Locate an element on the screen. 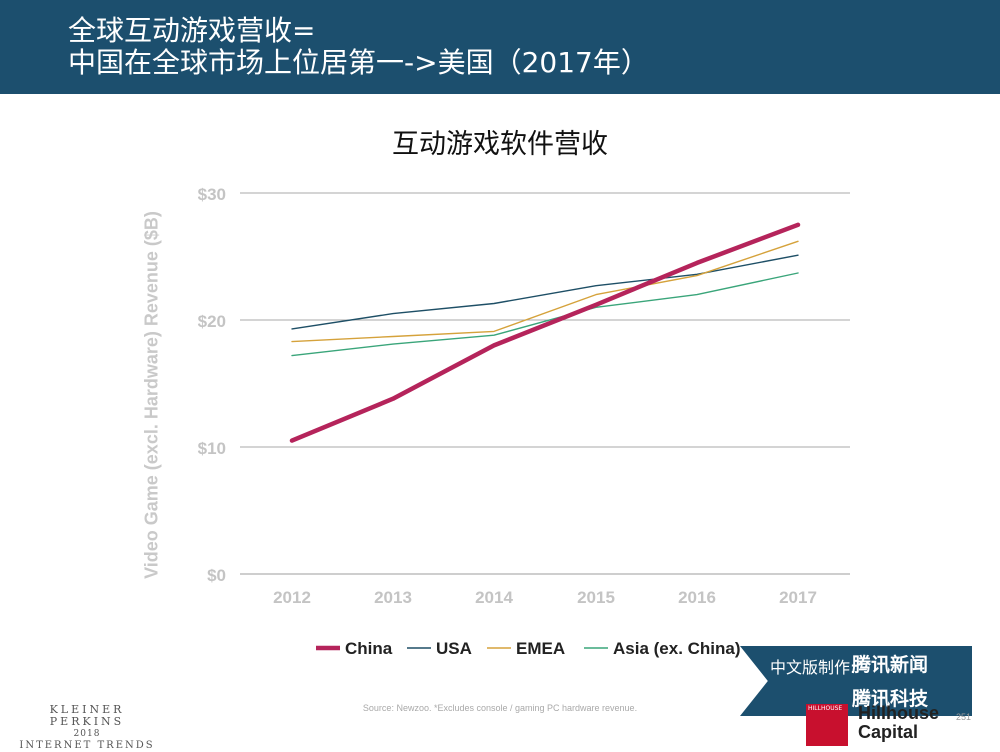  x-tick-label: 2012 is located at coordinates (292, 597).